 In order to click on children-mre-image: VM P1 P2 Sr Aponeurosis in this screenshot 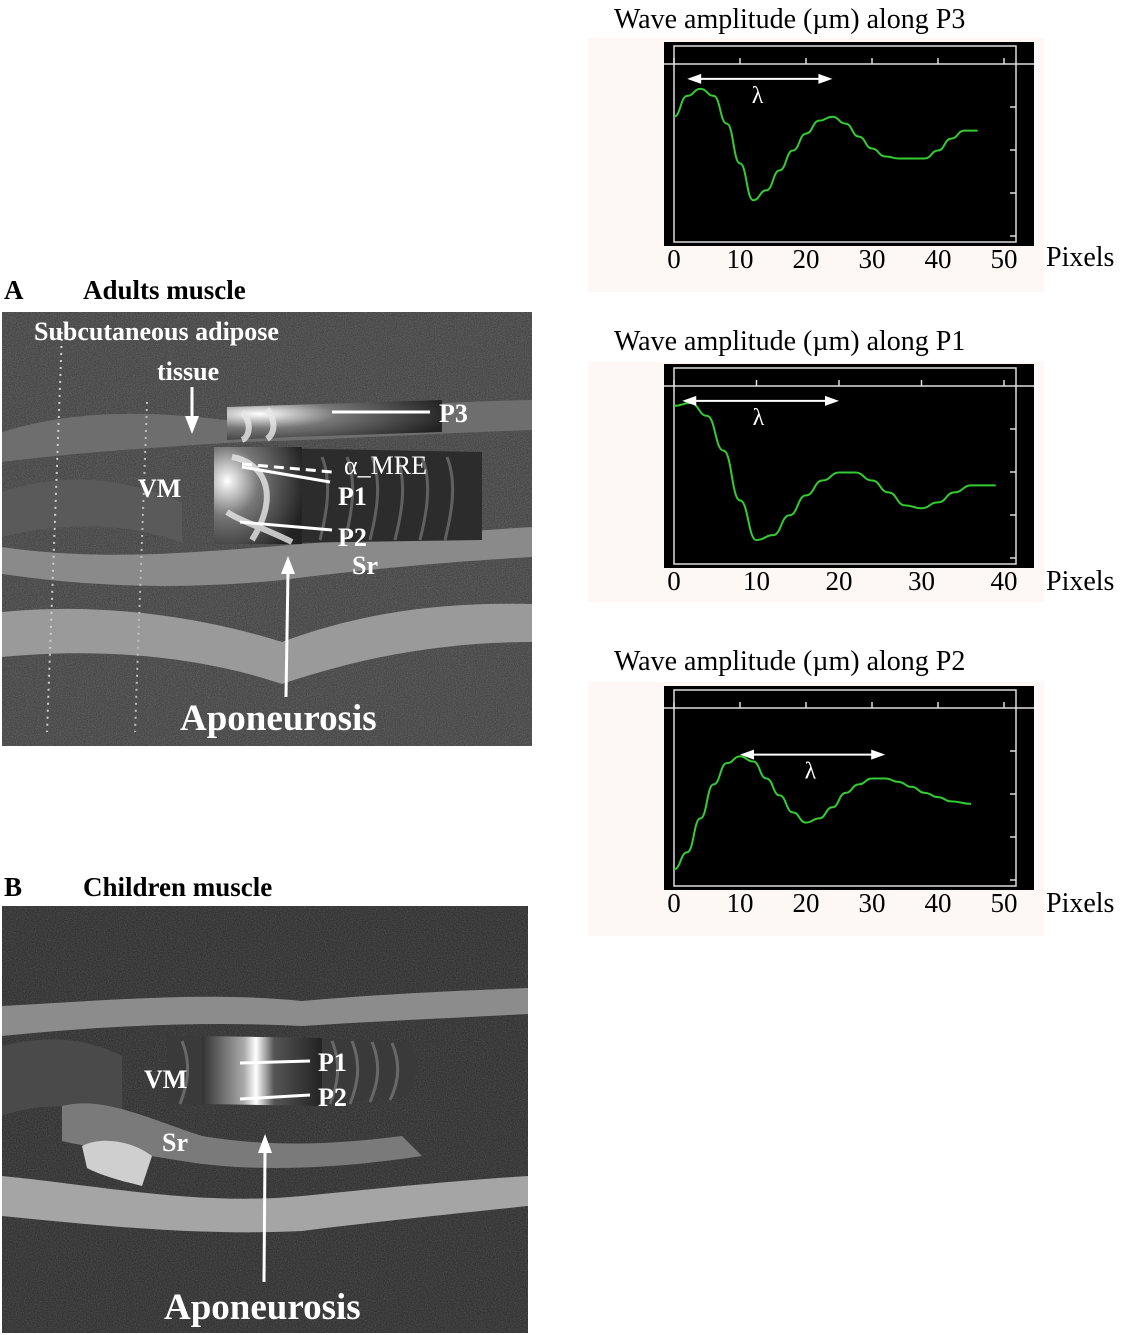, I will do `click(265, 1119)`.